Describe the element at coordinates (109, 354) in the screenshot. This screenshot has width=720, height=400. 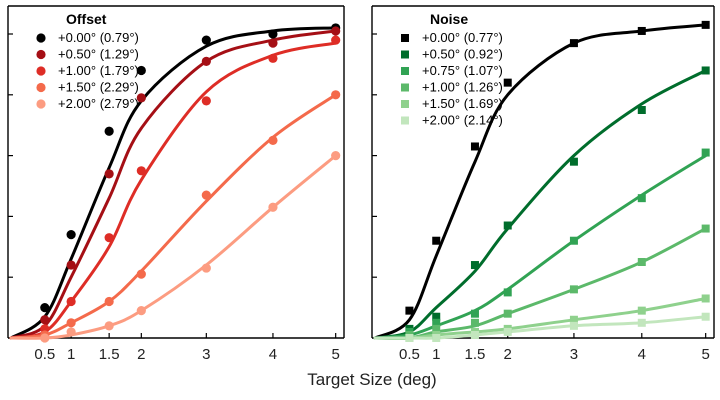
I see `offset-x-tick-label: 1.5` at that location.